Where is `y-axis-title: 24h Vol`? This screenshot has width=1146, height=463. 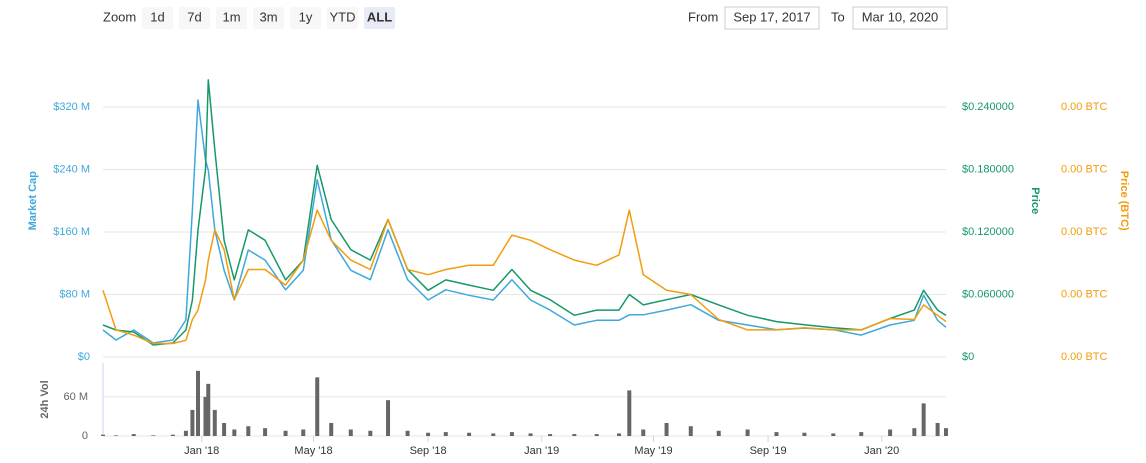
y-axis-title: 24h Vol is located at coordinates (45, 399).